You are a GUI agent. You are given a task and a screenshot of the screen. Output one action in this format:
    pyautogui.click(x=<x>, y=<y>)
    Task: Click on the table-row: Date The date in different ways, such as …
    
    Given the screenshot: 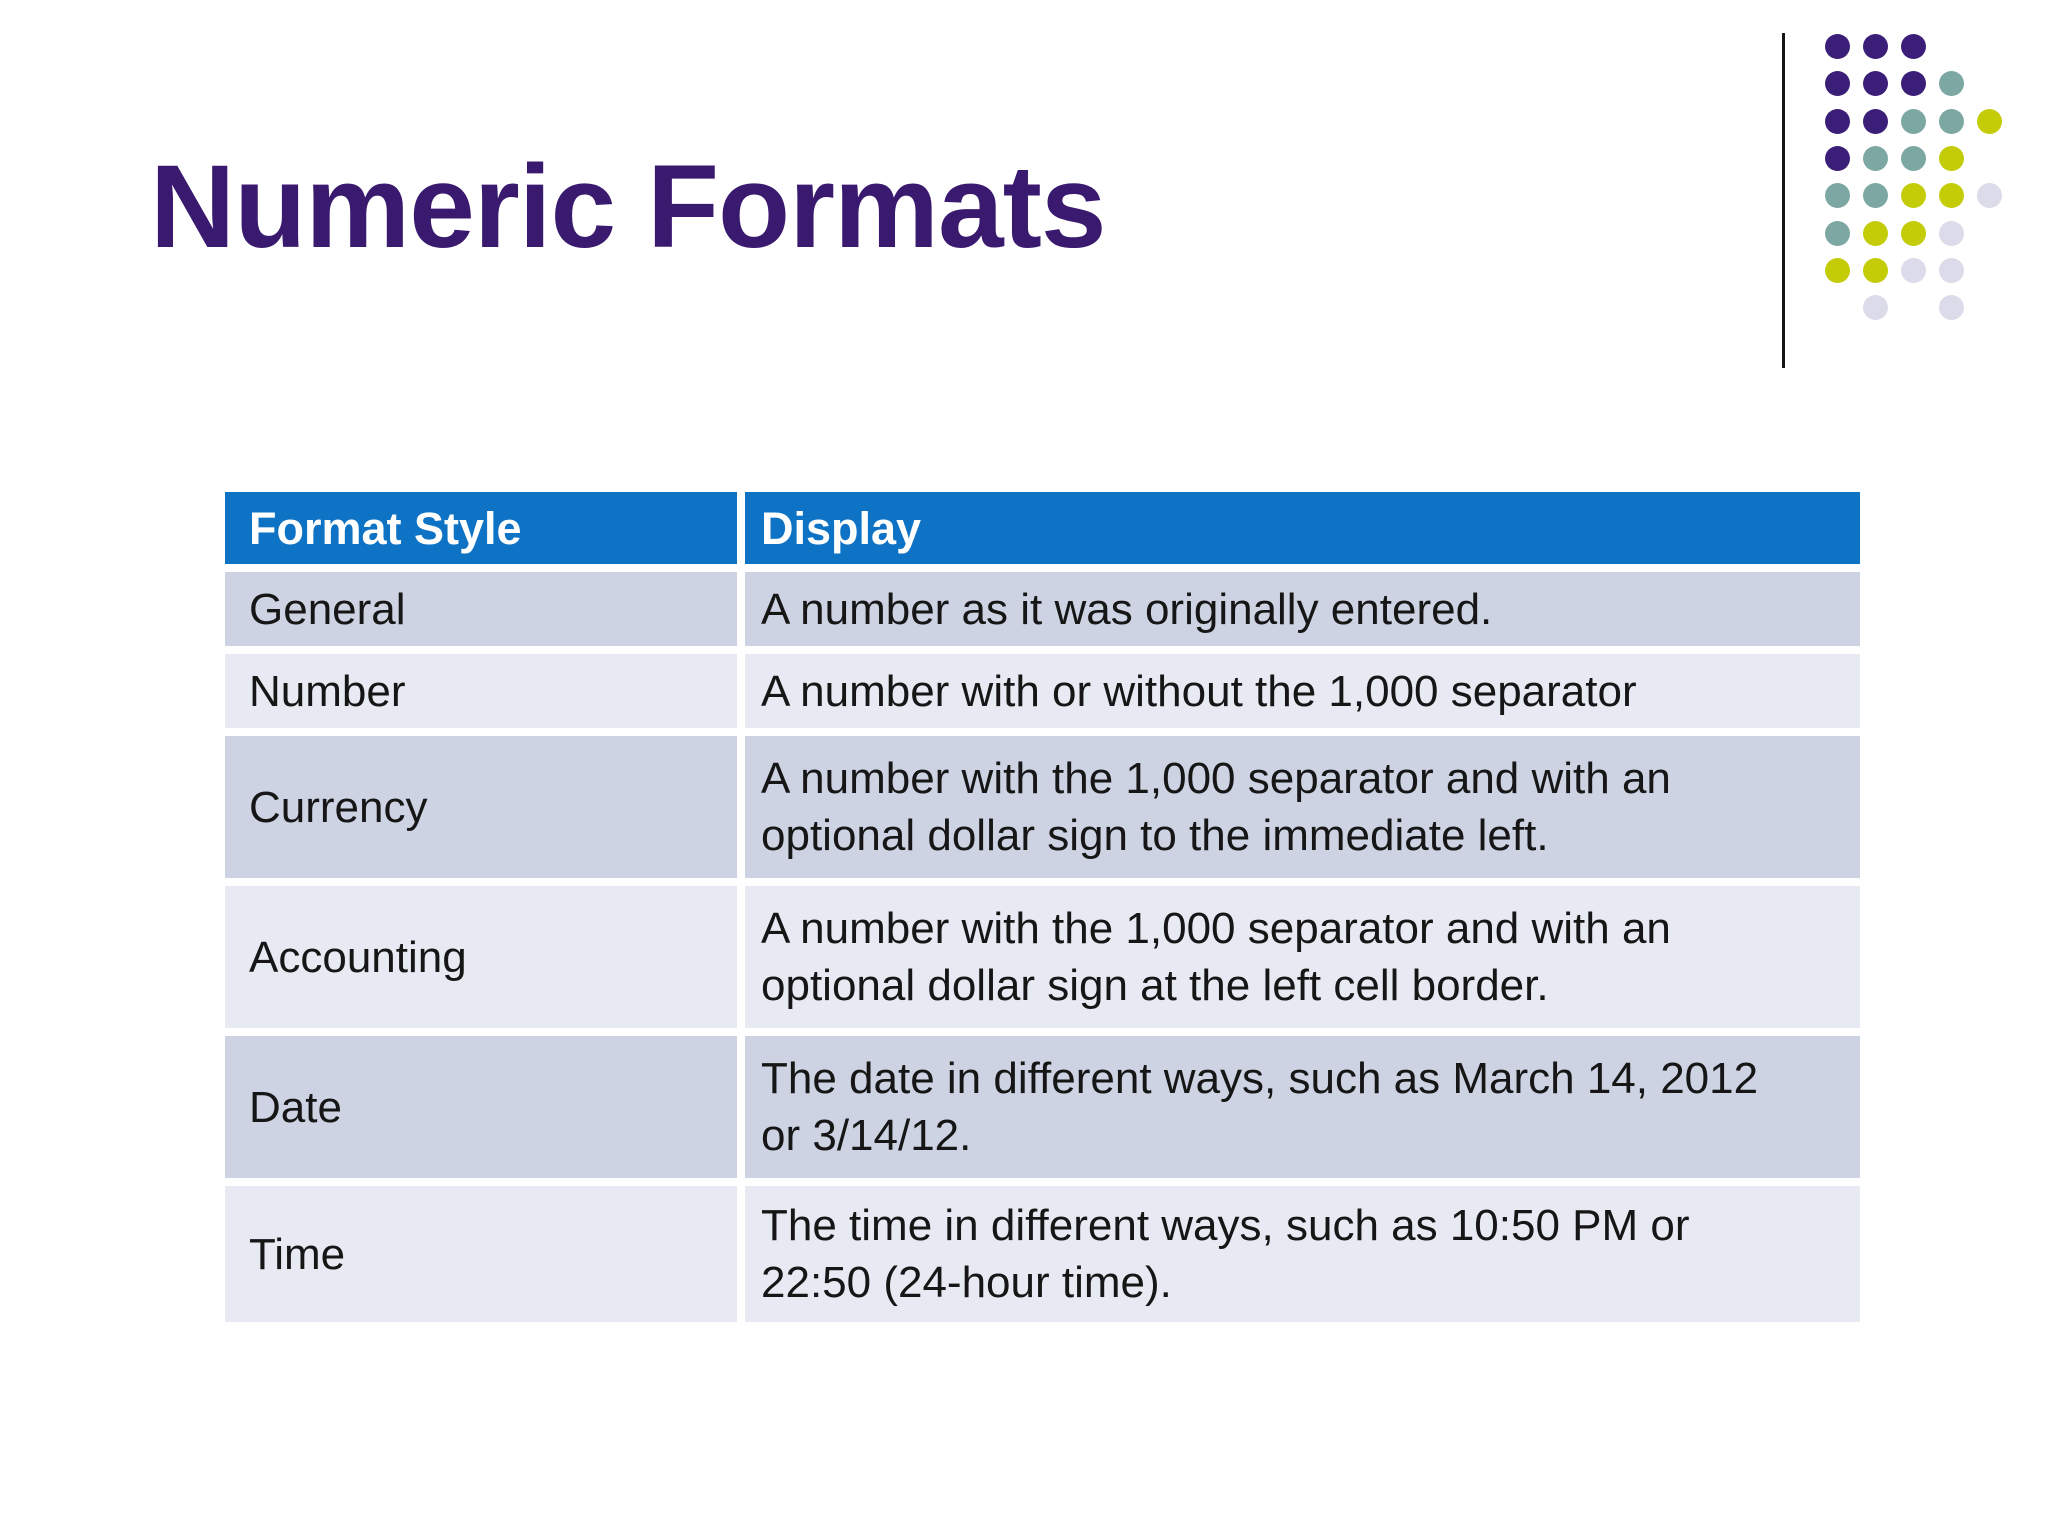 What is the action you would take?
    pyautogui.click(x=1042, y=1107)
    